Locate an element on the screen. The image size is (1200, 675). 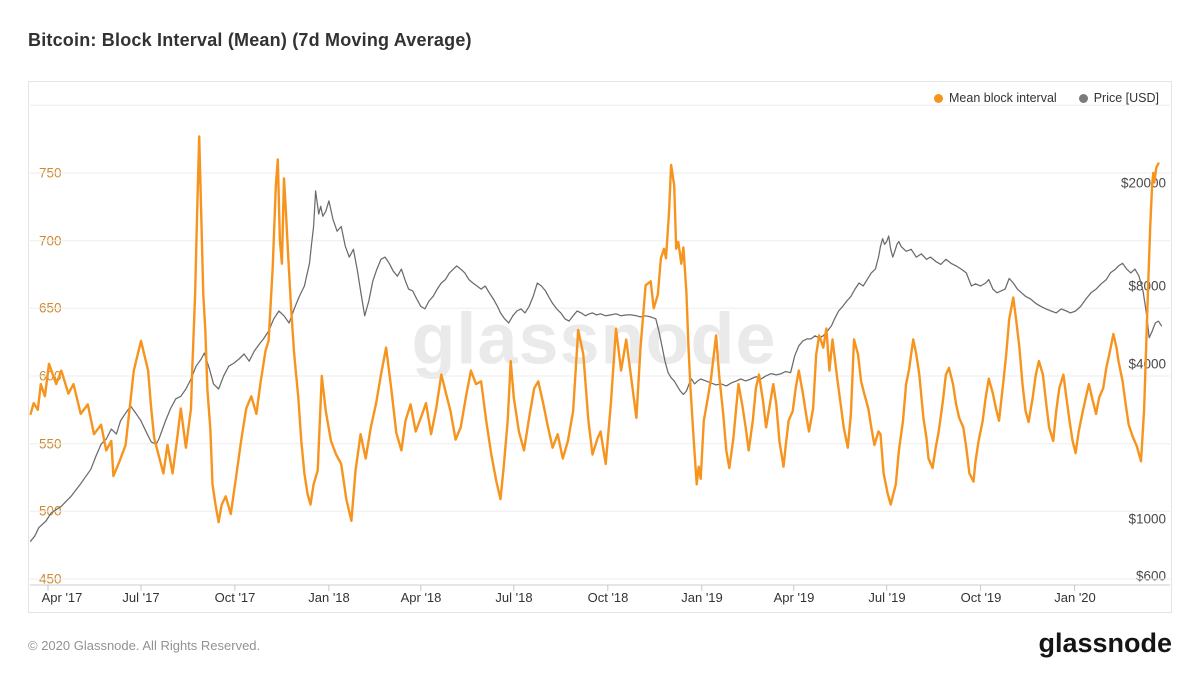
footer-copyright: © 2020 Glassnode. All Rights Reserved. is located at coordinates (144, 645).